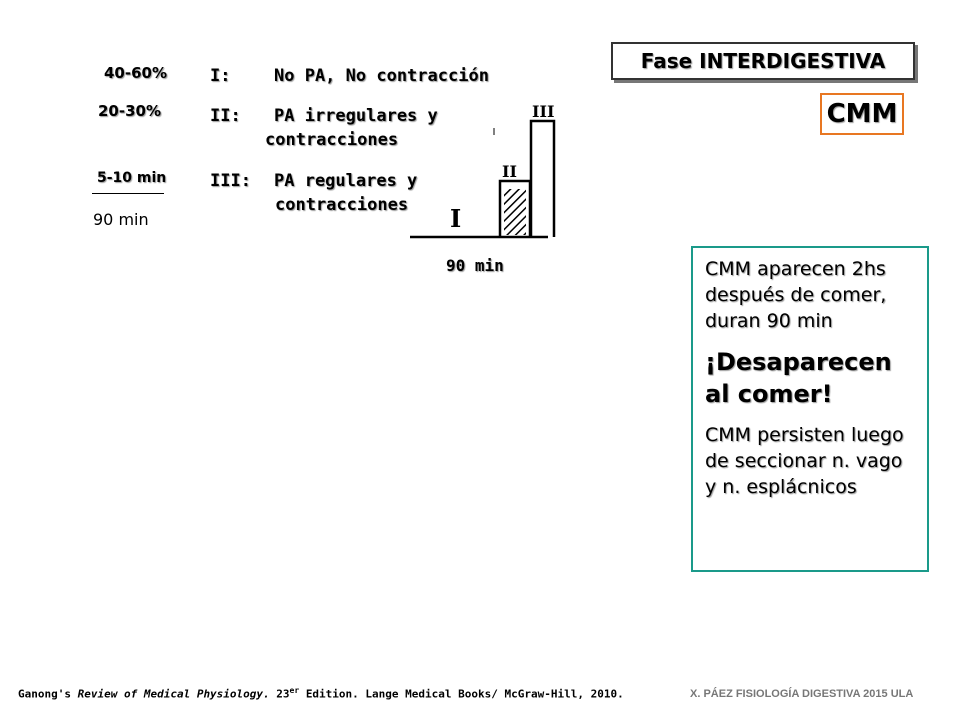  I want to click on mmc-phase-diagram: I II III, so click(483, 170).